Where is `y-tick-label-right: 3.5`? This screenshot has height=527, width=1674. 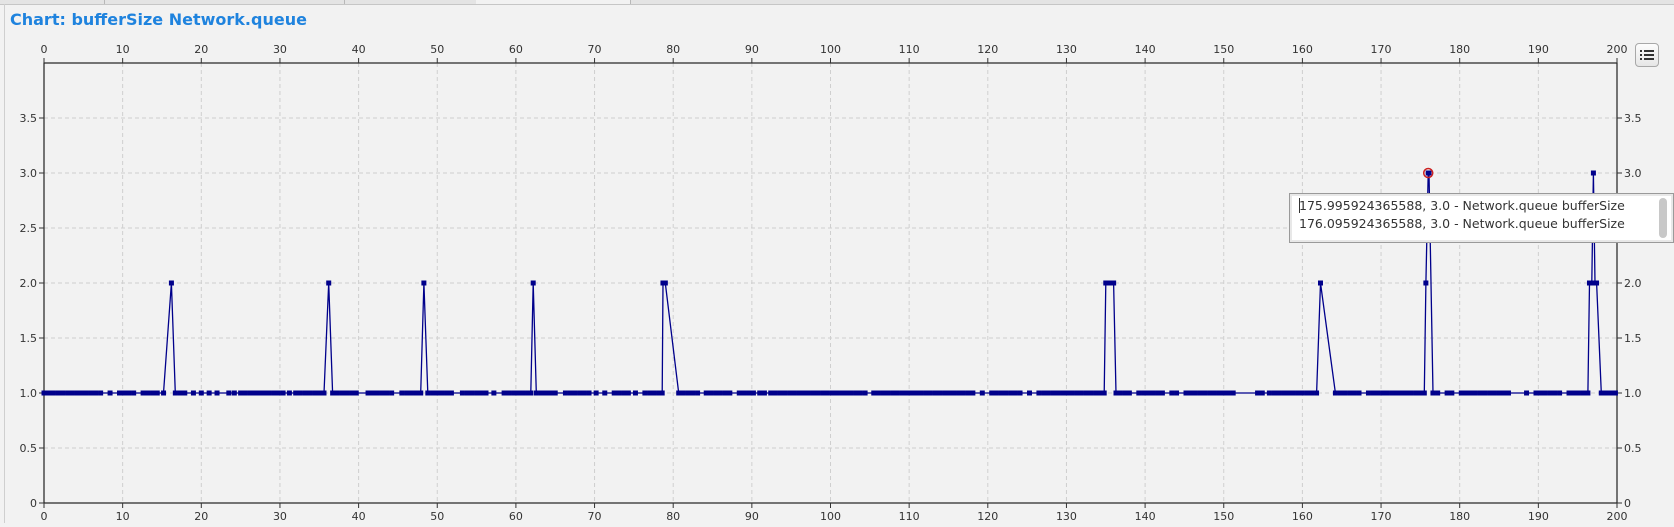
y-tick-label-right: 3.5 is located at coordinates (1633, 118).